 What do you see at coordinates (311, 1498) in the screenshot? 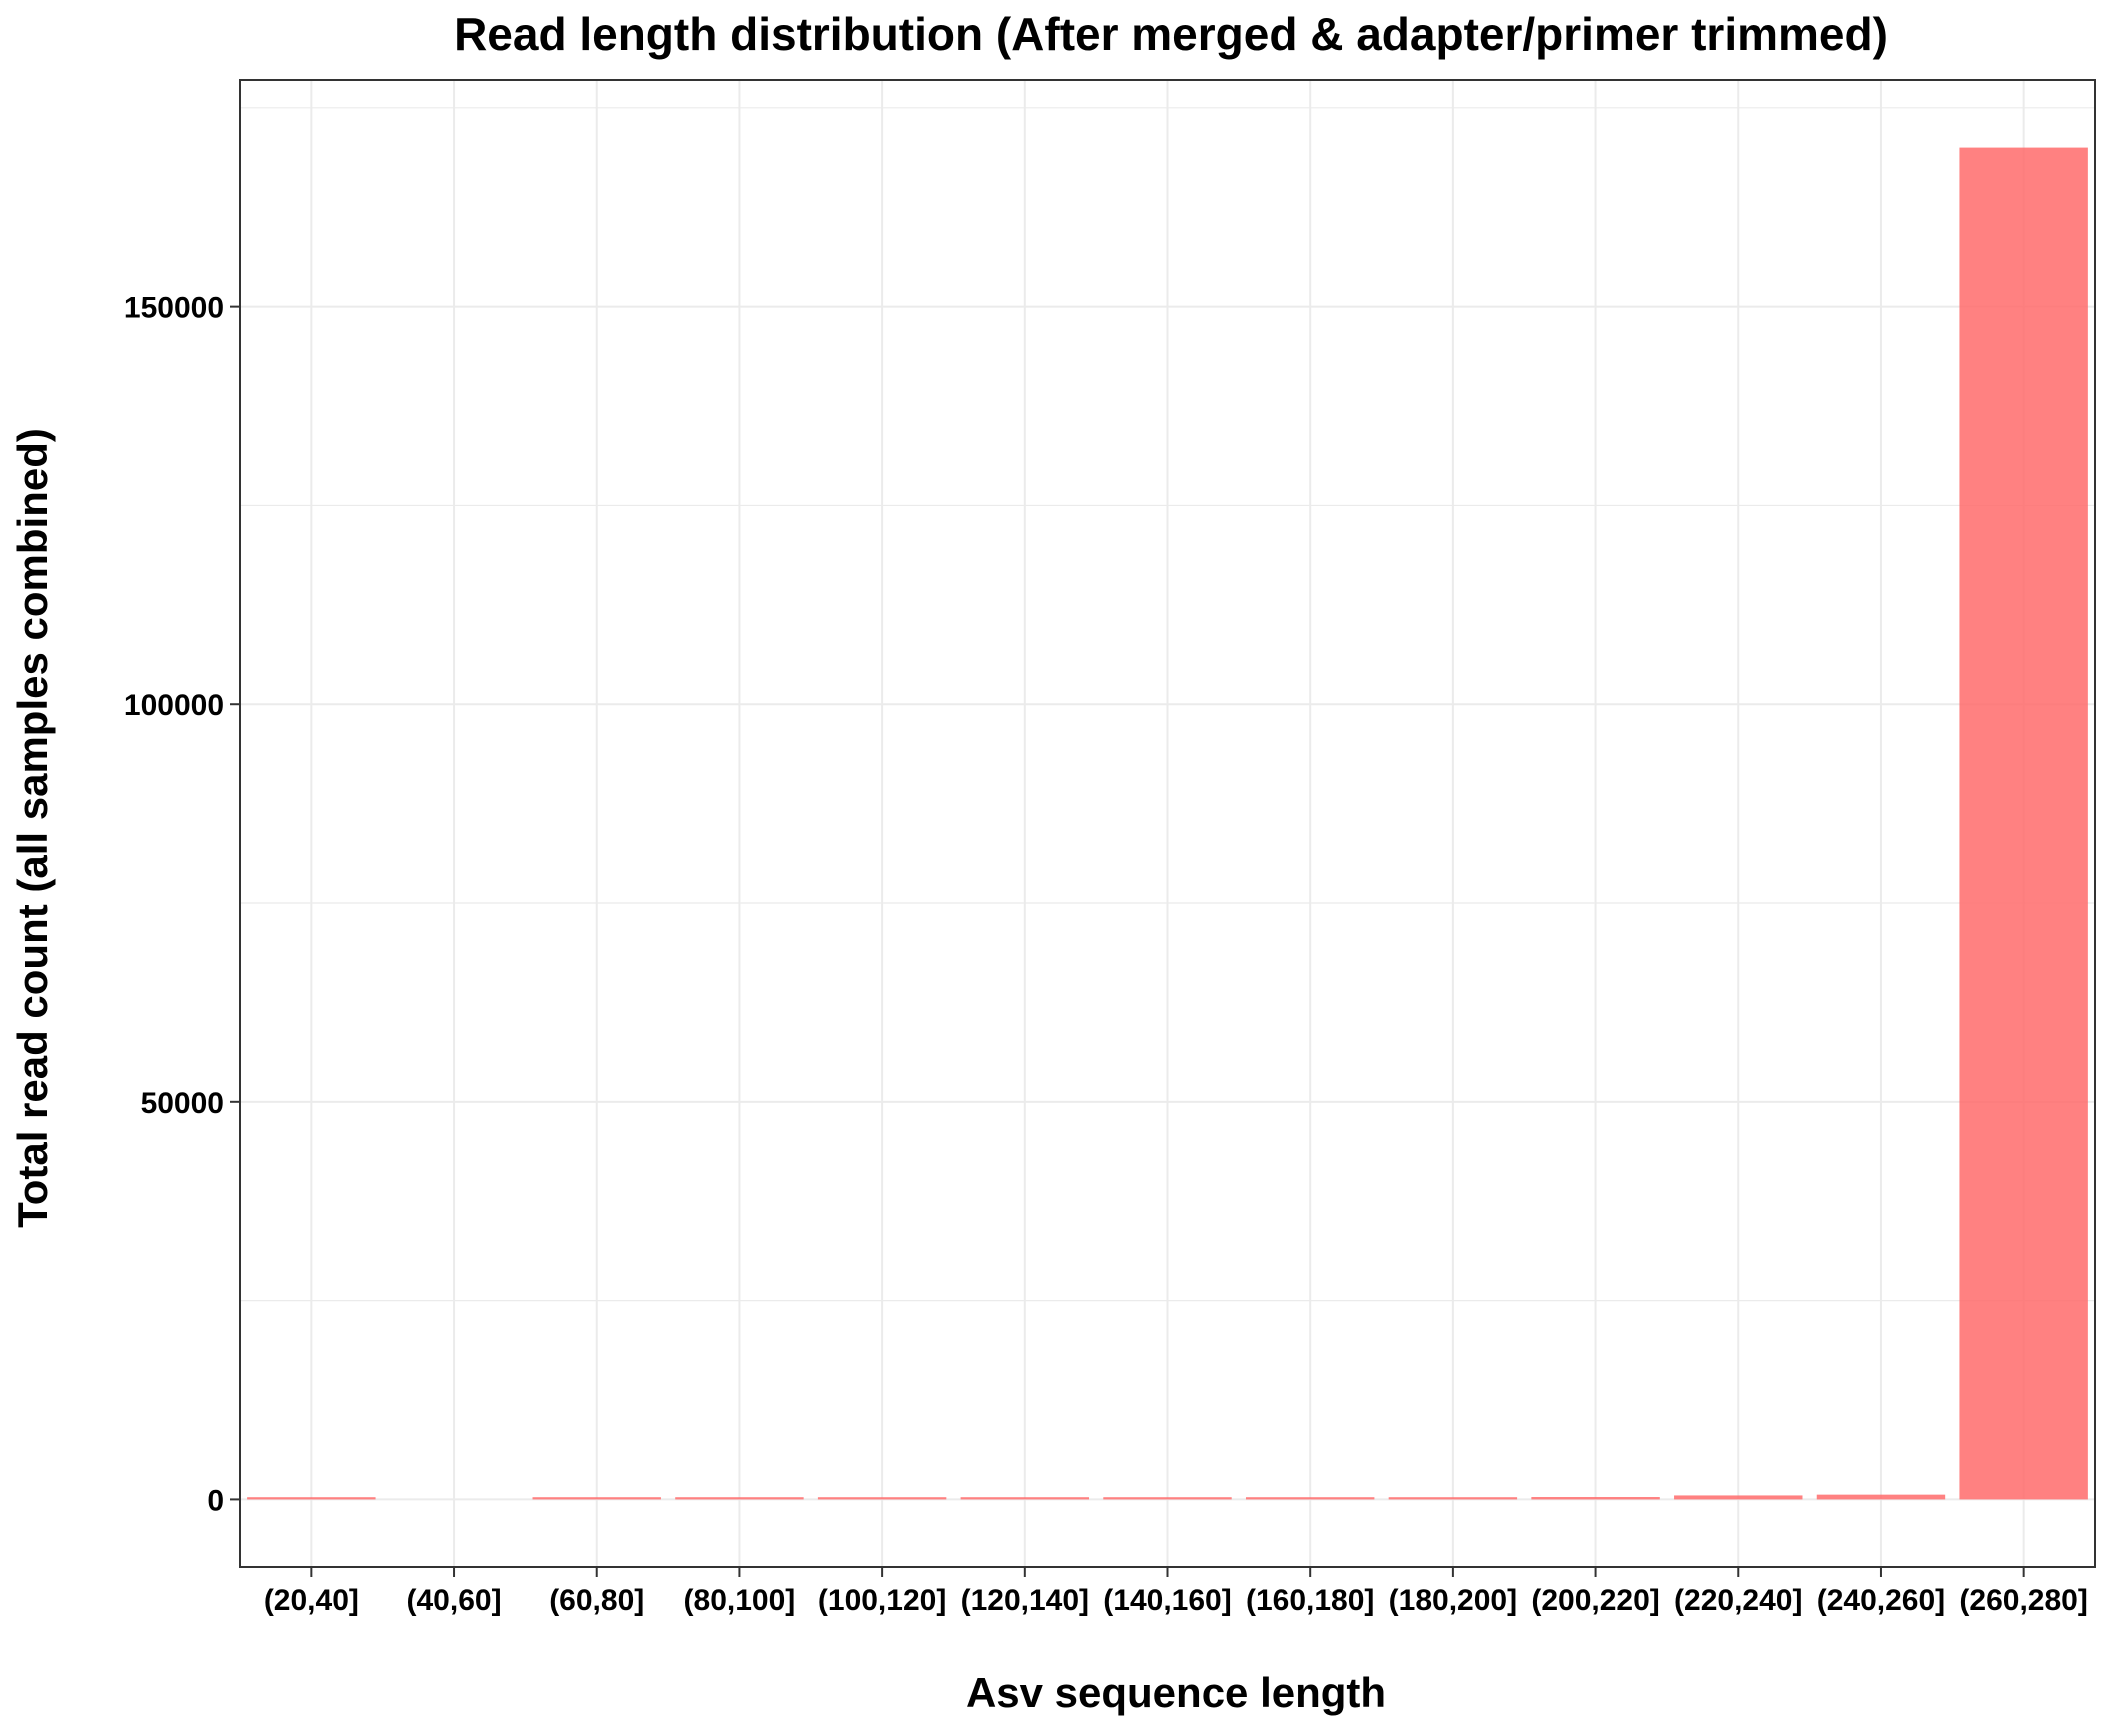
I see `bar-(20,40]` at bounding box center [311, 1498].